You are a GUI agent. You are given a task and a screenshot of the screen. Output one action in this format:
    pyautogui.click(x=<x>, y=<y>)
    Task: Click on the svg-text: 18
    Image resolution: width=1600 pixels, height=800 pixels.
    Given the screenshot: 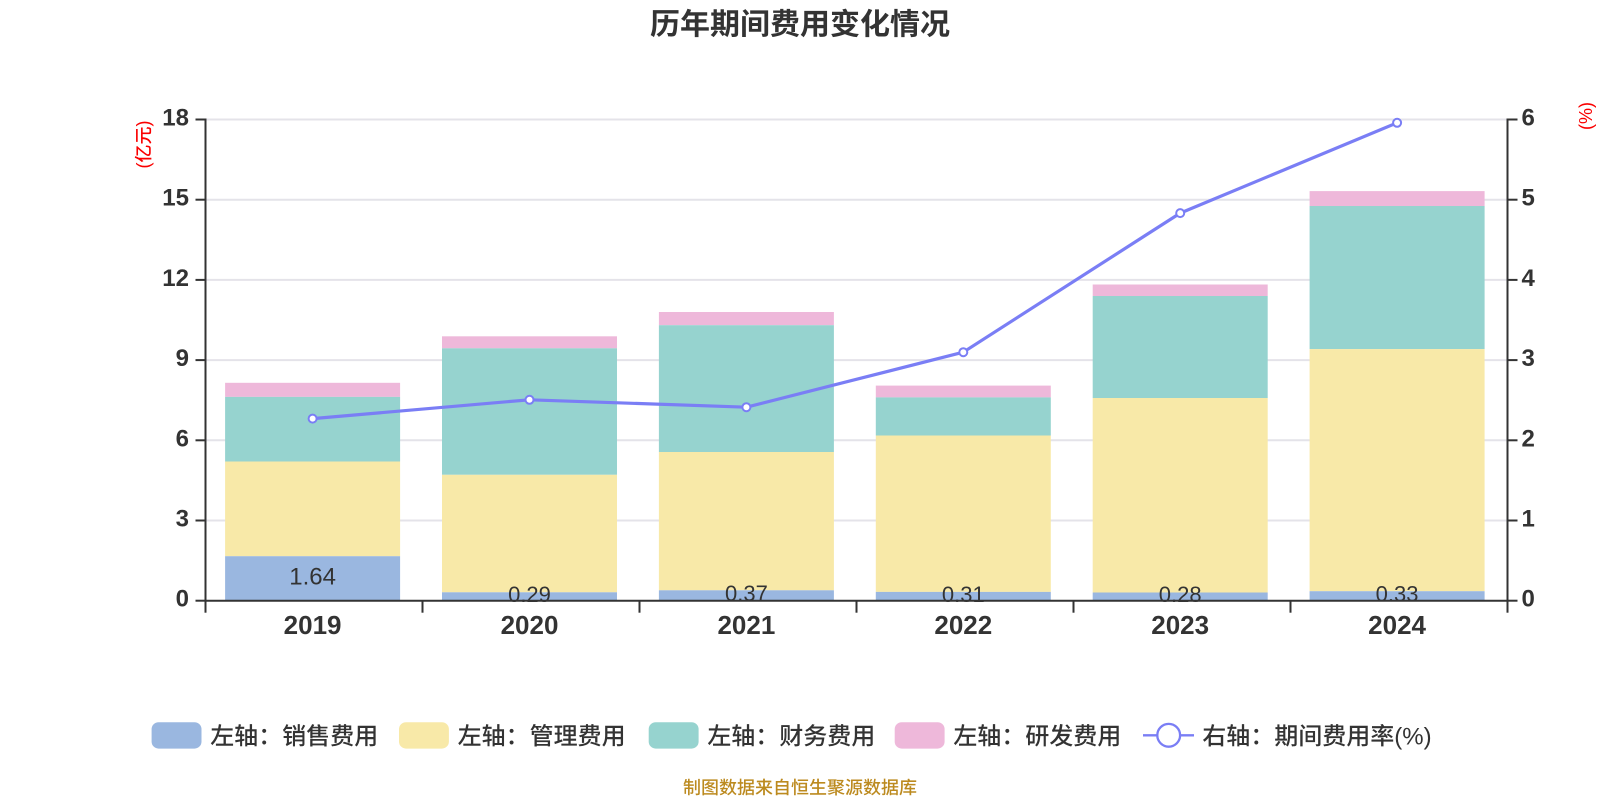 What is the action you would take?
    pyautogui.click(x=175, y=118)
    